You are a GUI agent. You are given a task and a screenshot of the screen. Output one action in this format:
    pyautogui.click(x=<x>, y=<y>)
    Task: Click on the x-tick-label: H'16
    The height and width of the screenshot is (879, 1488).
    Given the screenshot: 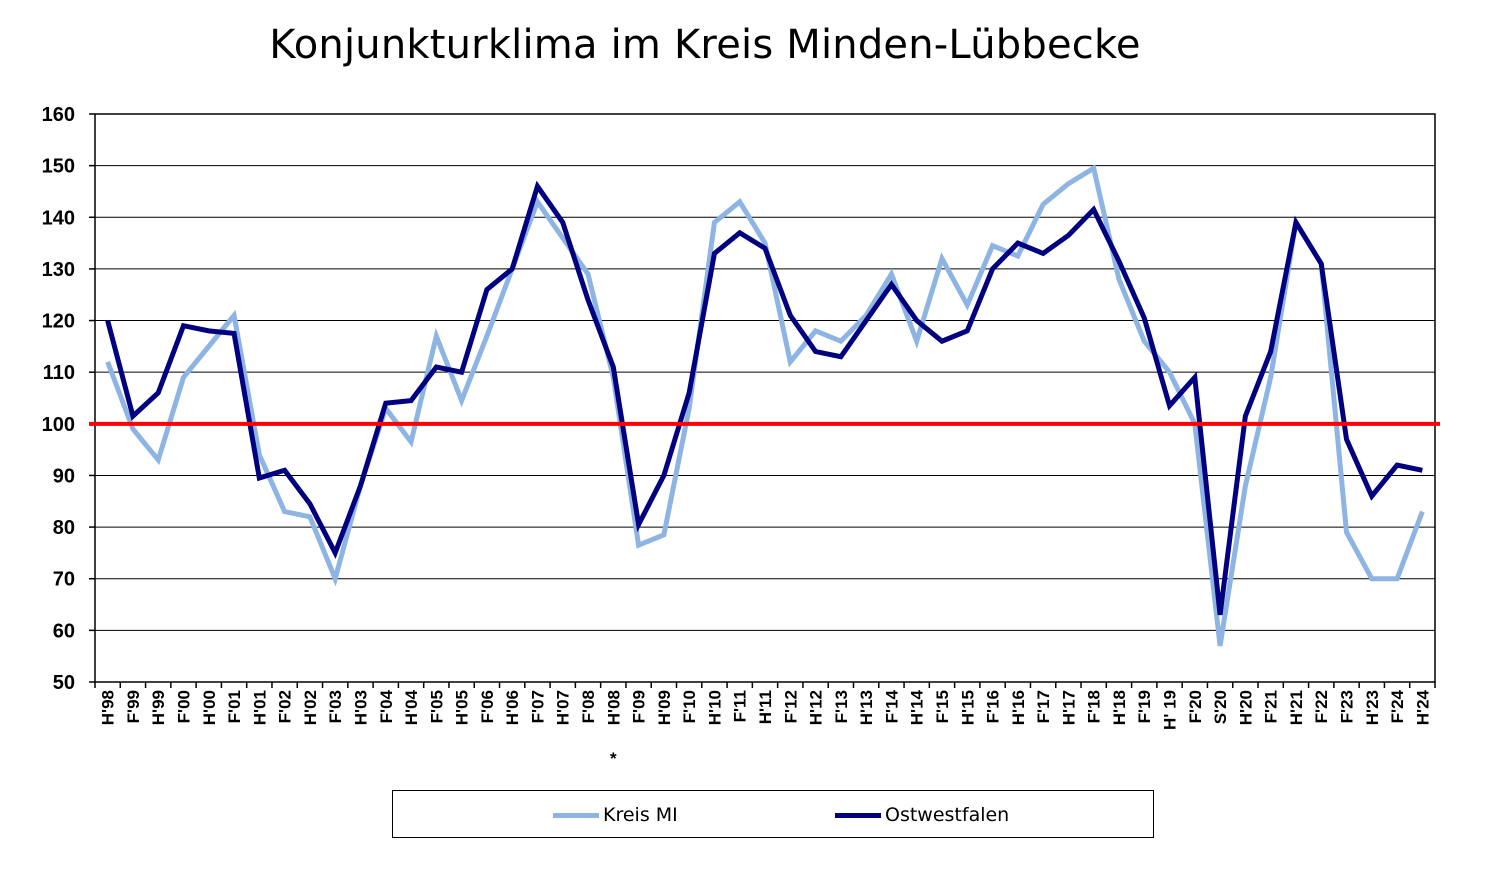 What is the action you would take?
    pyautogui.click(x=1018, y=707)
    